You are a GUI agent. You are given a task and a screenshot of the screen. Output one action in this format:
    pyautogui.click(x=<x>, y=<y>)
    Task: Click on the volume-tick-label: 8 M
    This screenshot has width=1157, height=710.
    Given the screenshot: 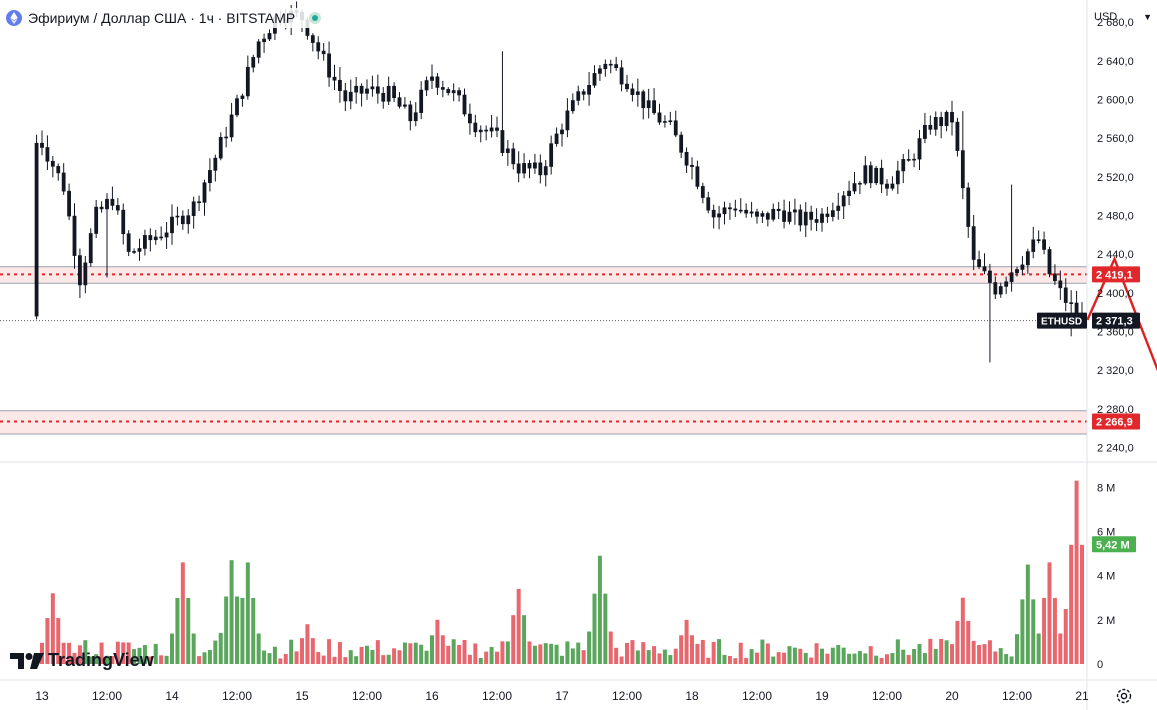 What is the action you would take?
    pyautogui.click(x=1106, y=488)
    